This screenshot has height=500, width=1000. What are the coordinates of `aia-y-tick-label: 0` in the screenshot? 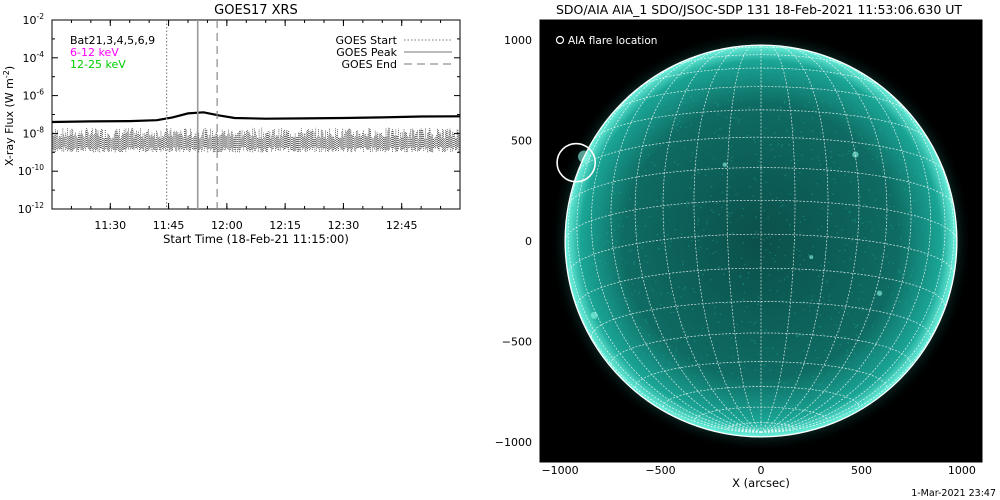 It's located at (528, 241).